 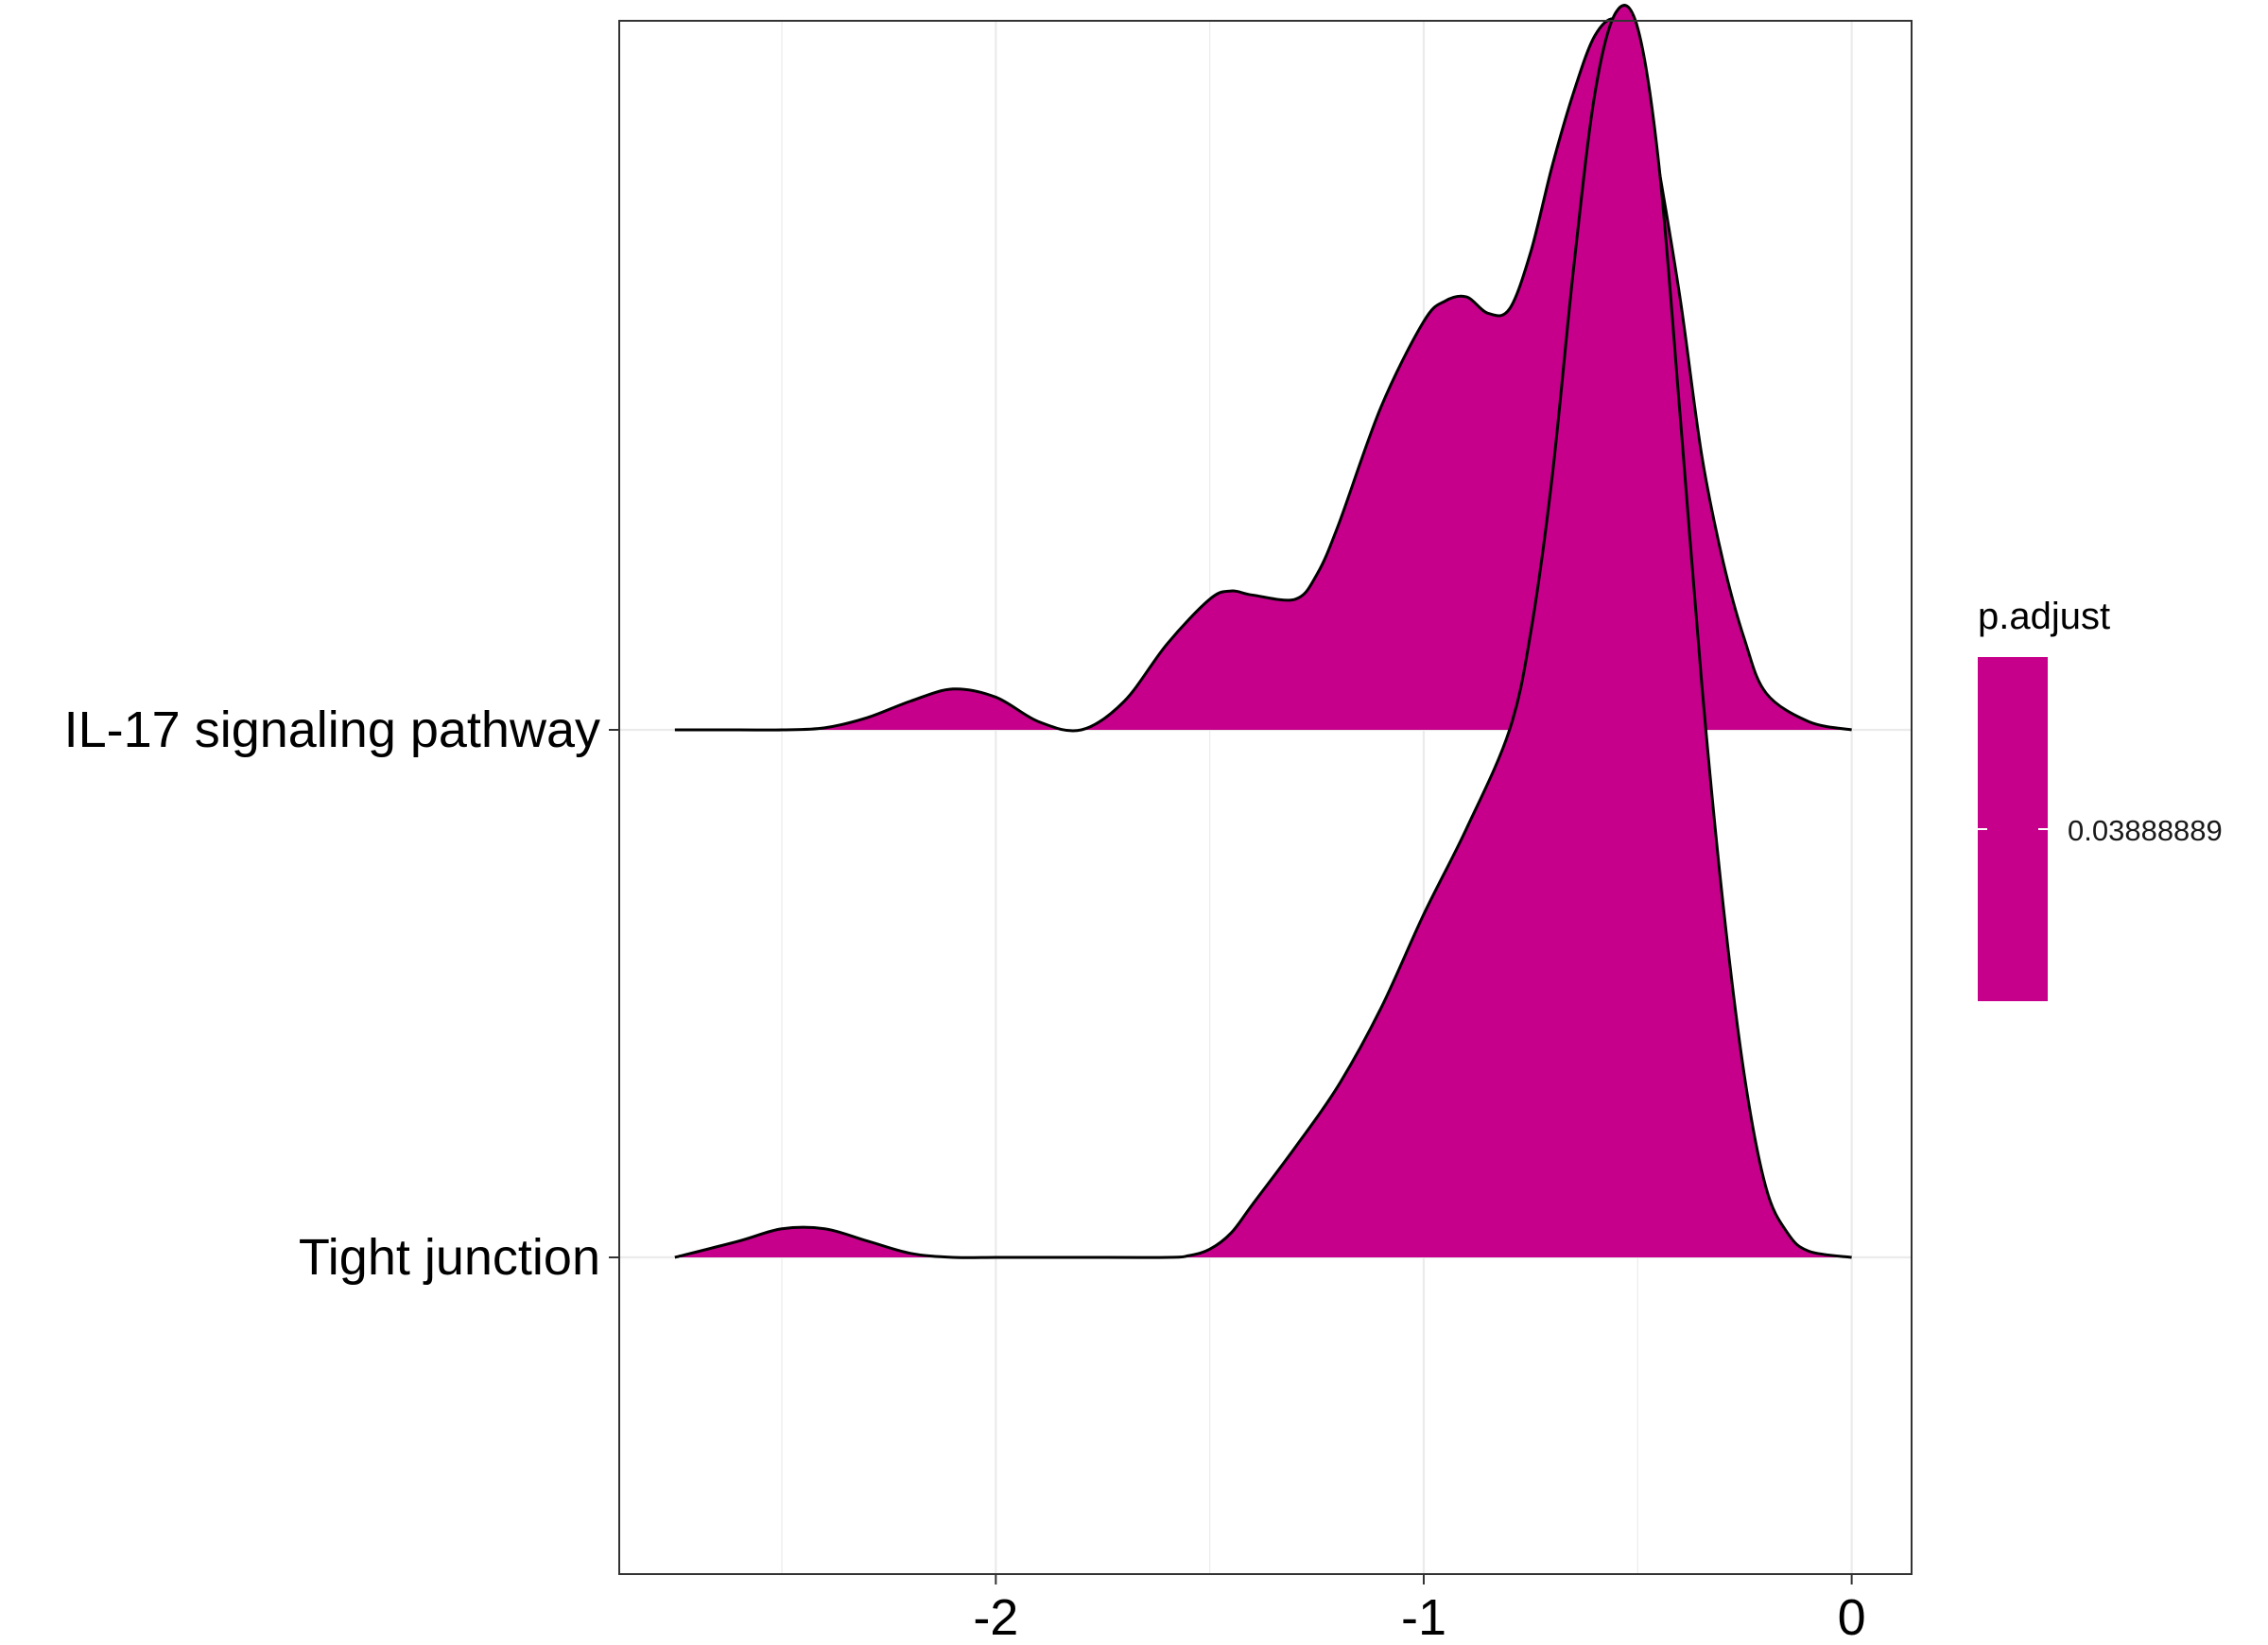 What do you see at coordinates (2013, 829) in the screenshot?
I see `legend-colorbar` at bounding box center [2013, 829].